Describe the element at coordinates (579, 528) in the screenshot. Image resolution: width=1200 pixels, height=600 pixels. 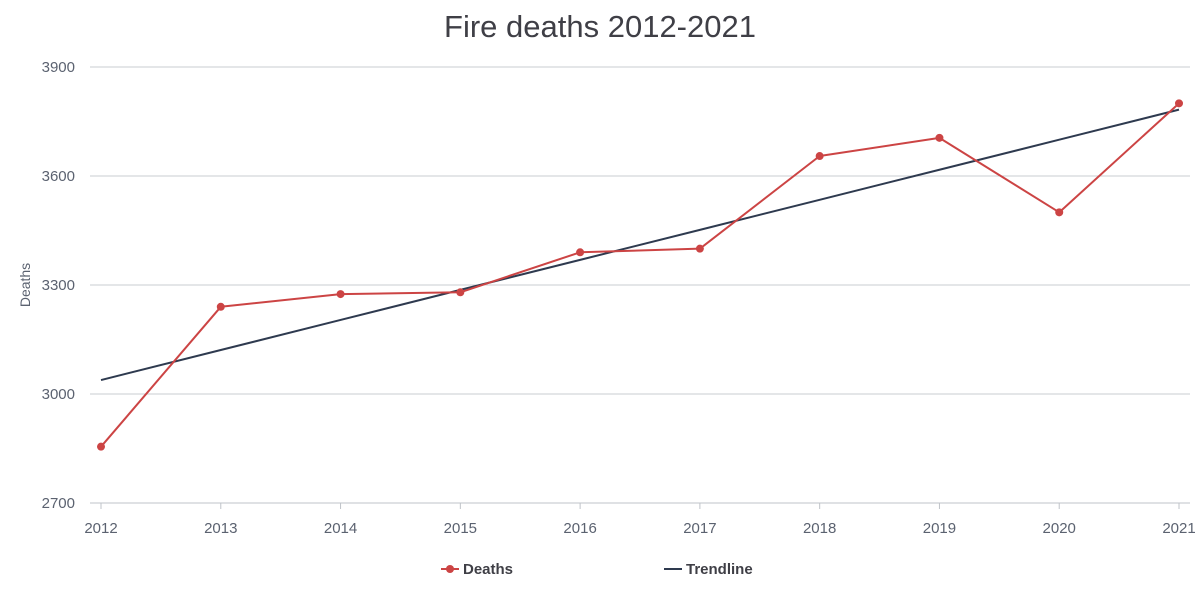
I see `x-tick-label: 2016` at that location.